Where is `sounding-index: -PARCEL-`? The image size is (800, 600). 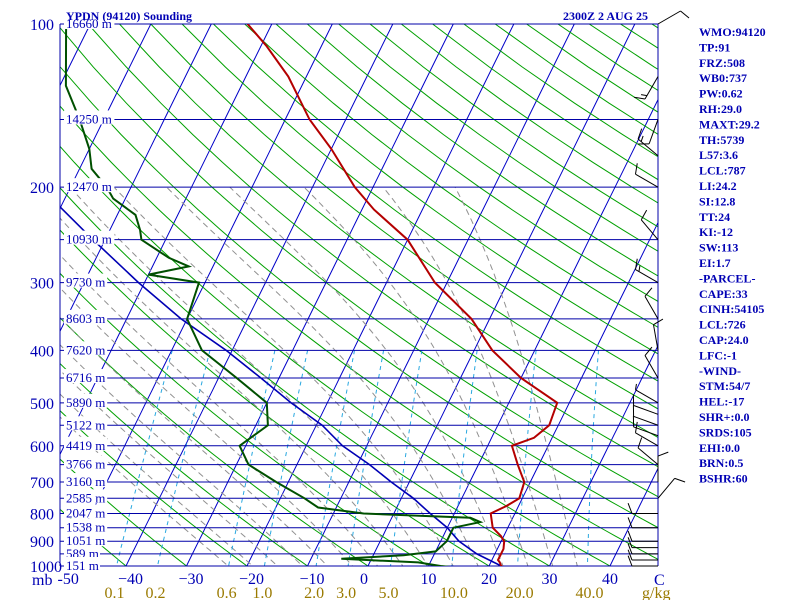 sounding-index: -PARCEL- is located at coordinates (727, 278).